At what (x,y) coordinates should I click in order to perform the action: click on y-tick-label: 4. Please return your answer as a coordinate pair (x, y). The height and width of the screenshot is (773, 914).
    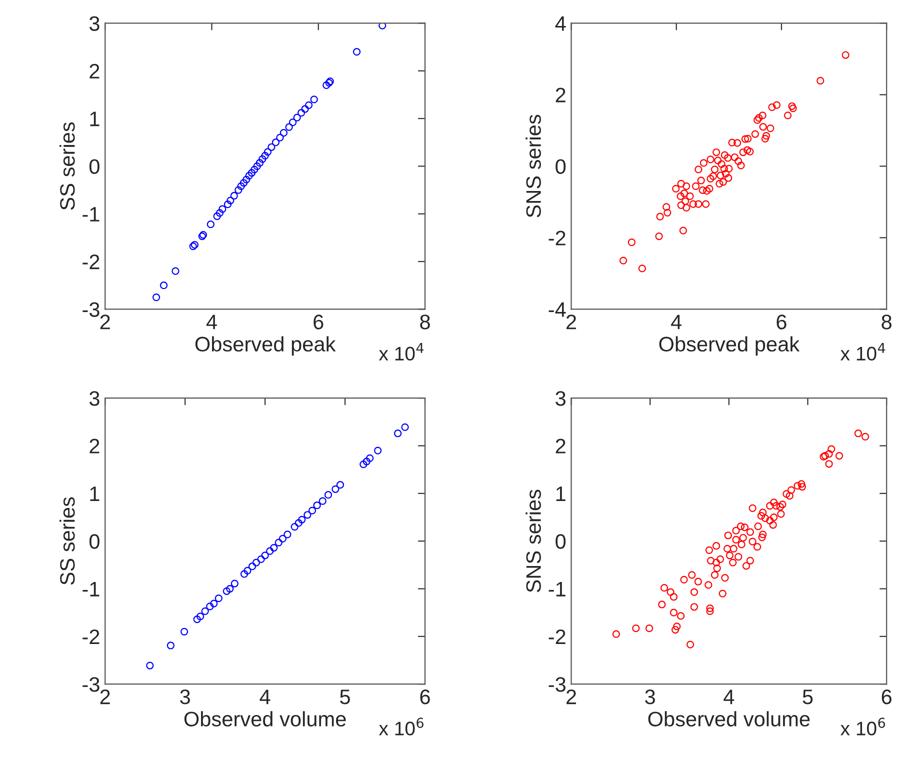
    Looking at the image, I should click on (560, 23).